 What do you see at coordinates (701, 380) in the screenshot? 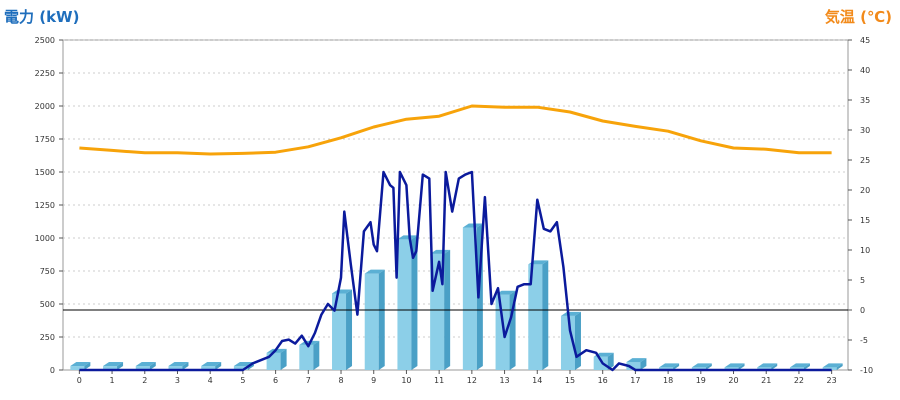
I see `x-tick-label: 19` at bounding box center [701, 380].